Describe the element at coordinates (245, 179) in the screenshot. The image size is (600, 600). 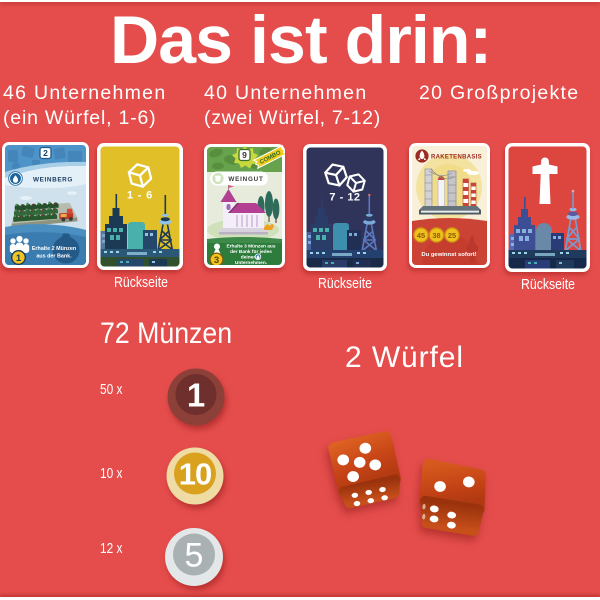
I see `svg-text: WEINGUT` at that location.